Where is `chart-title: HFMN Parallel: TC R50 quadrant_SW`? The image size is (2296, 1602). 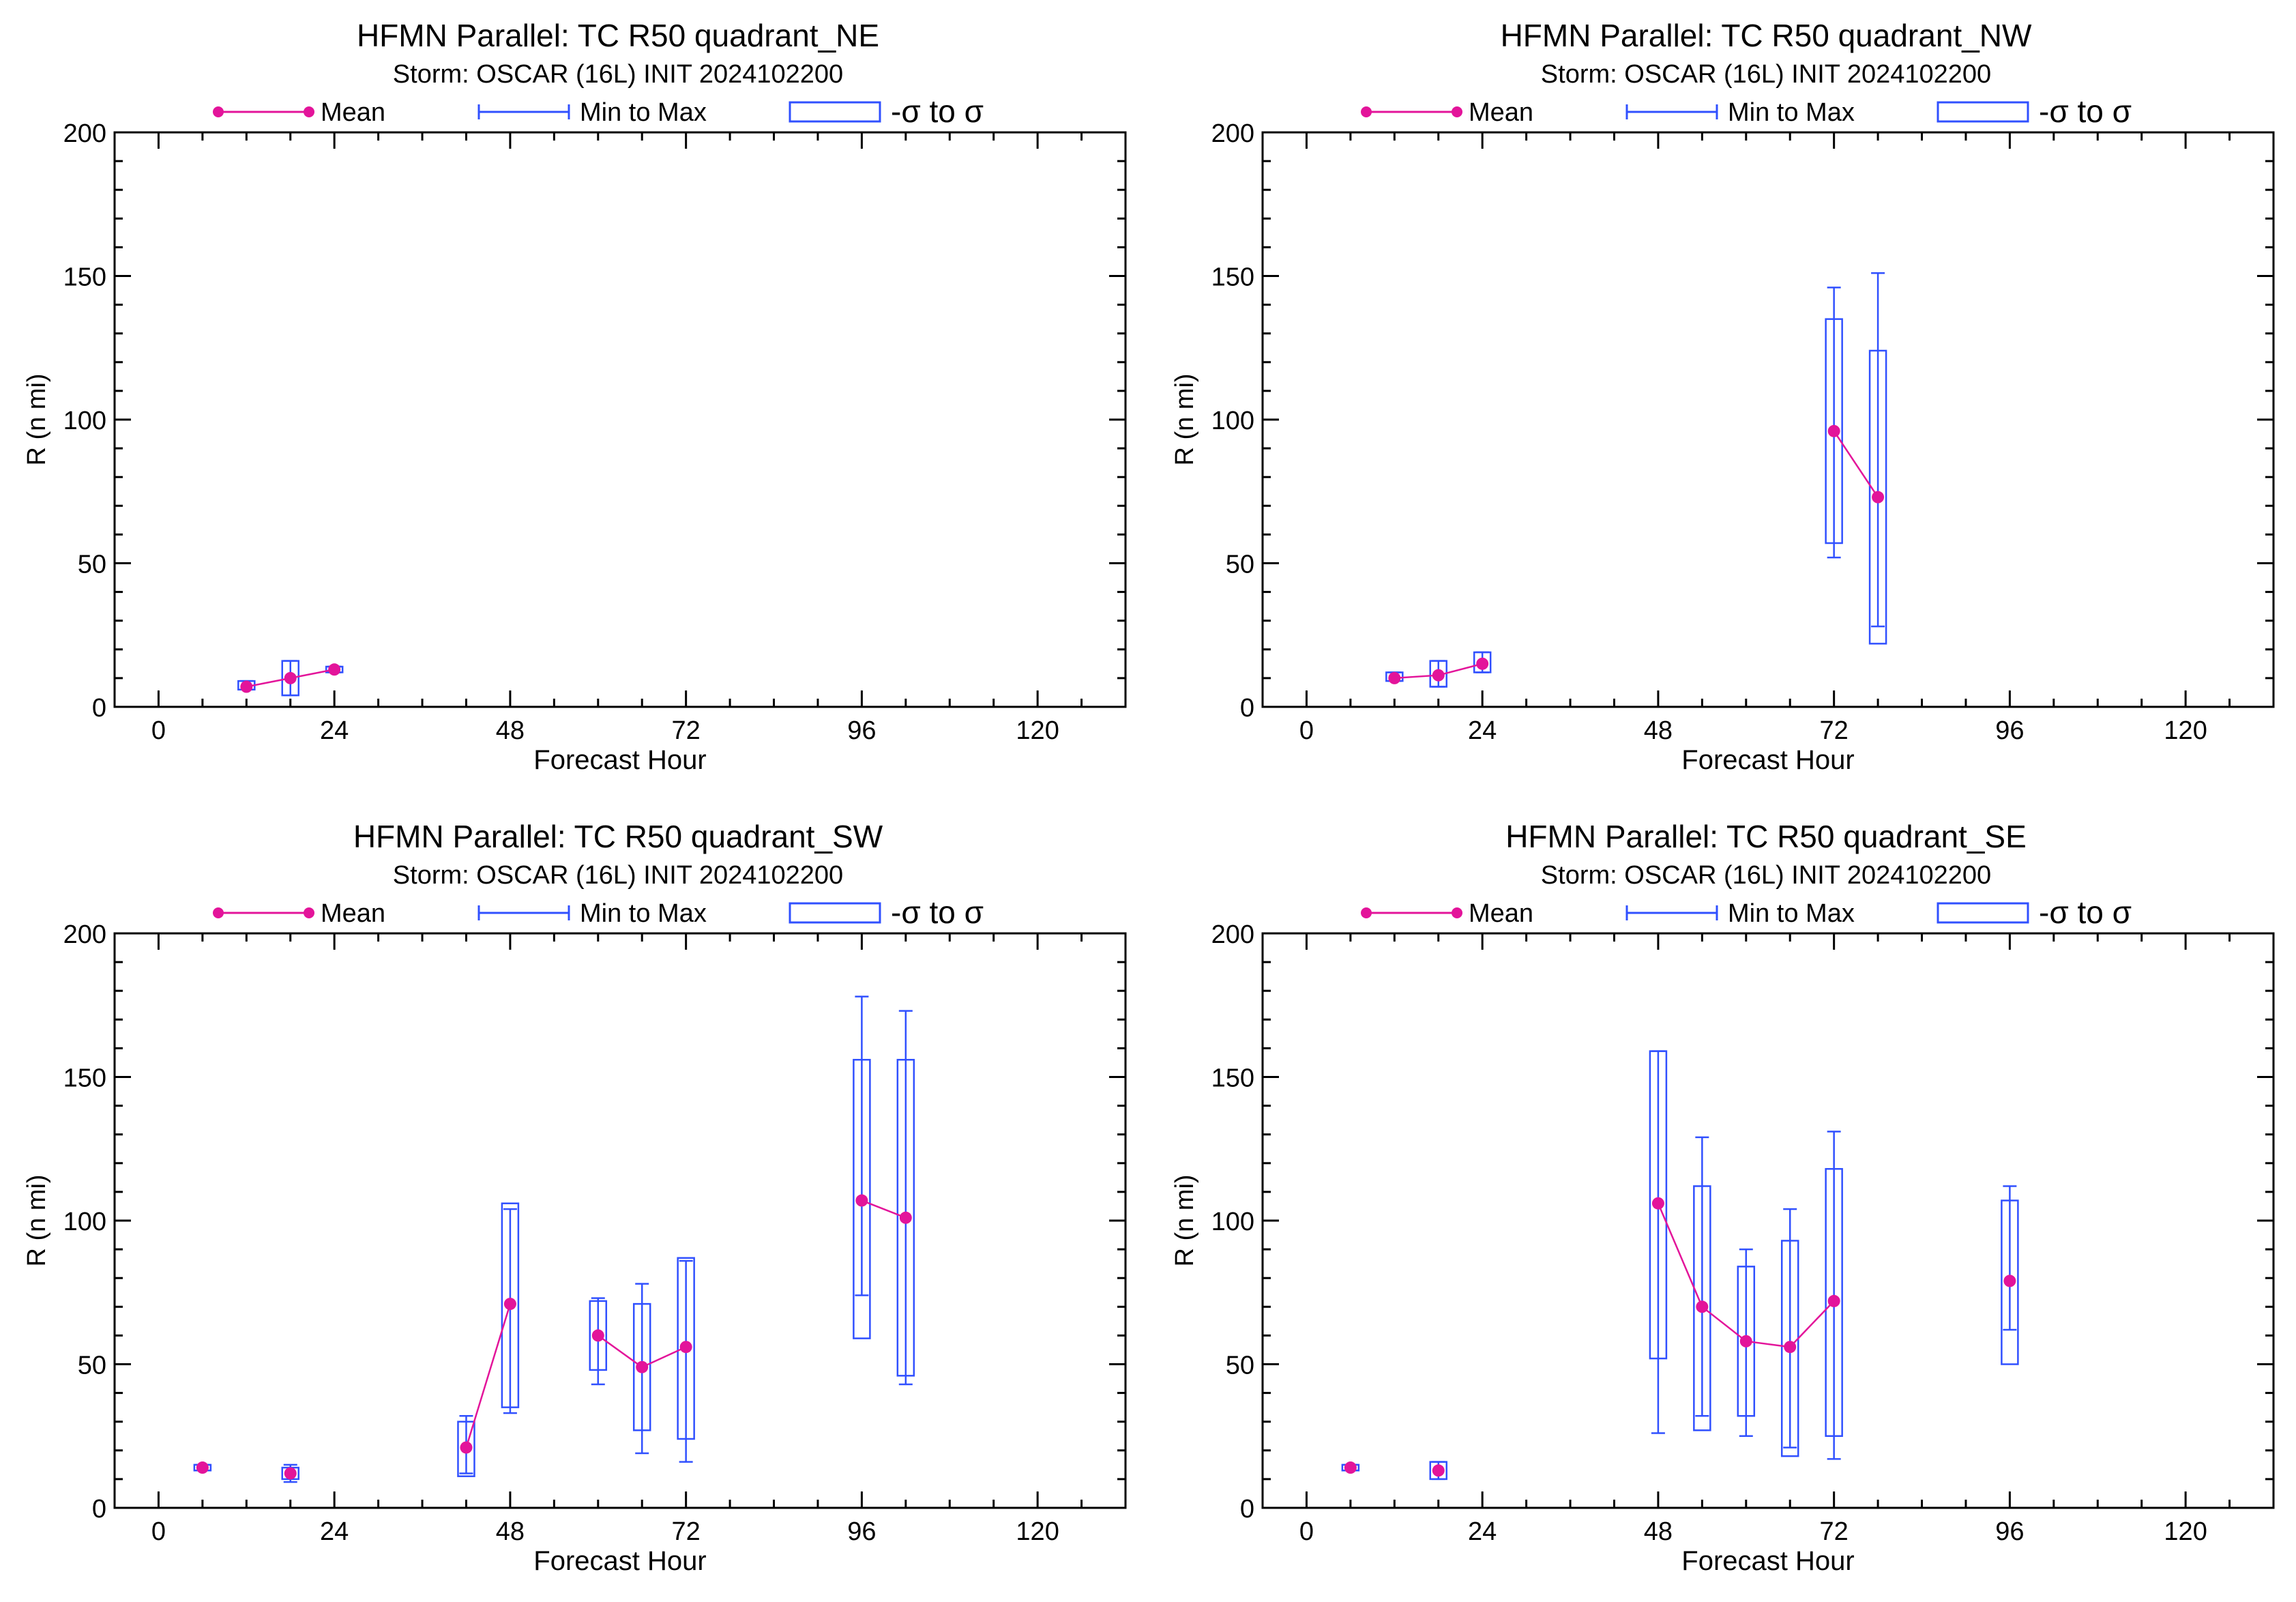 chart-title: HFMN Parallel: TC R50 quadrant_SW is located at coordinates (618, 837).